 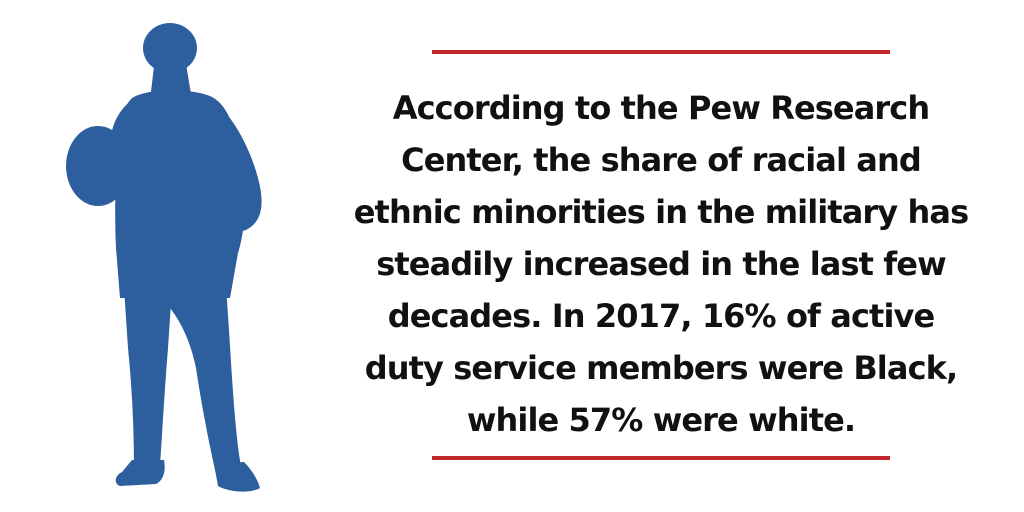 I want to click on quote-line: steadily increased in the last few, so click(x=661, y=264).